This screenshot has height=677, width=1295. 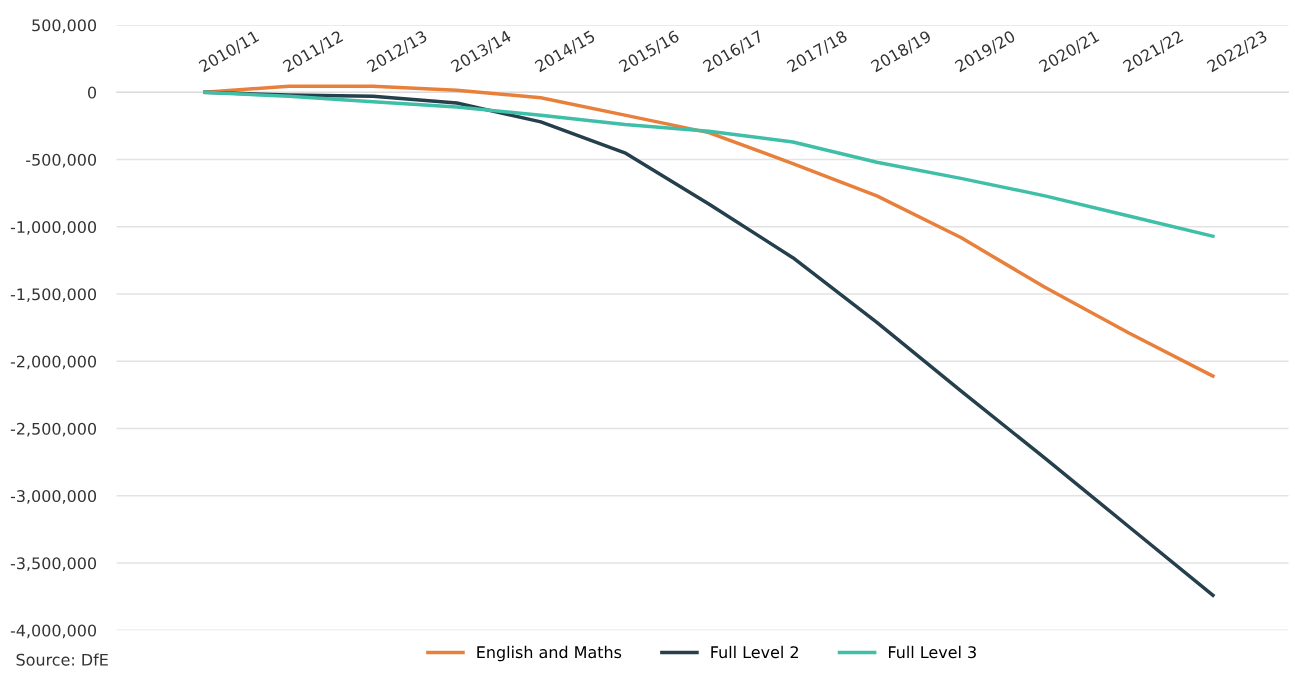 I want to click on y-tick-label: 500,000, so click(x=64, y=26).